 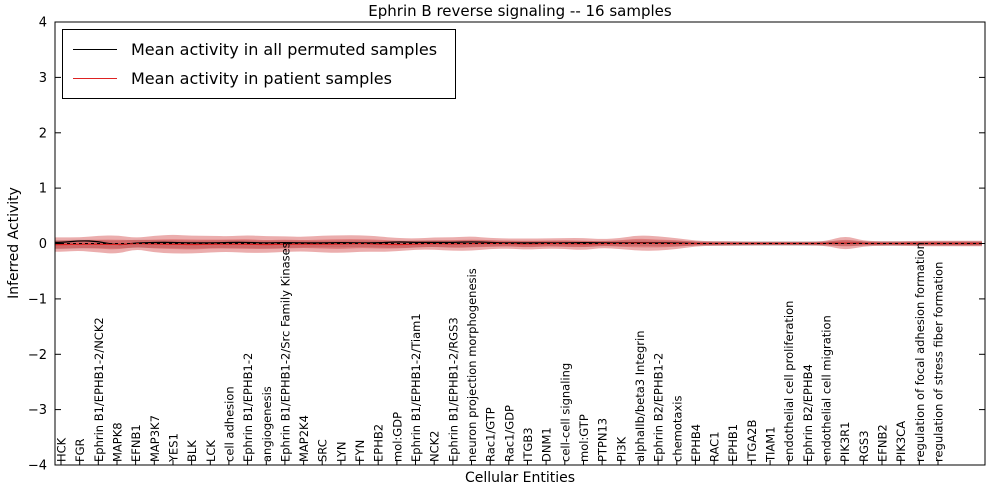 What do you see at coordinates (95, 78) in the screenshot?
I see `patient-line-sample-icon` at bounding box center [95, 78].